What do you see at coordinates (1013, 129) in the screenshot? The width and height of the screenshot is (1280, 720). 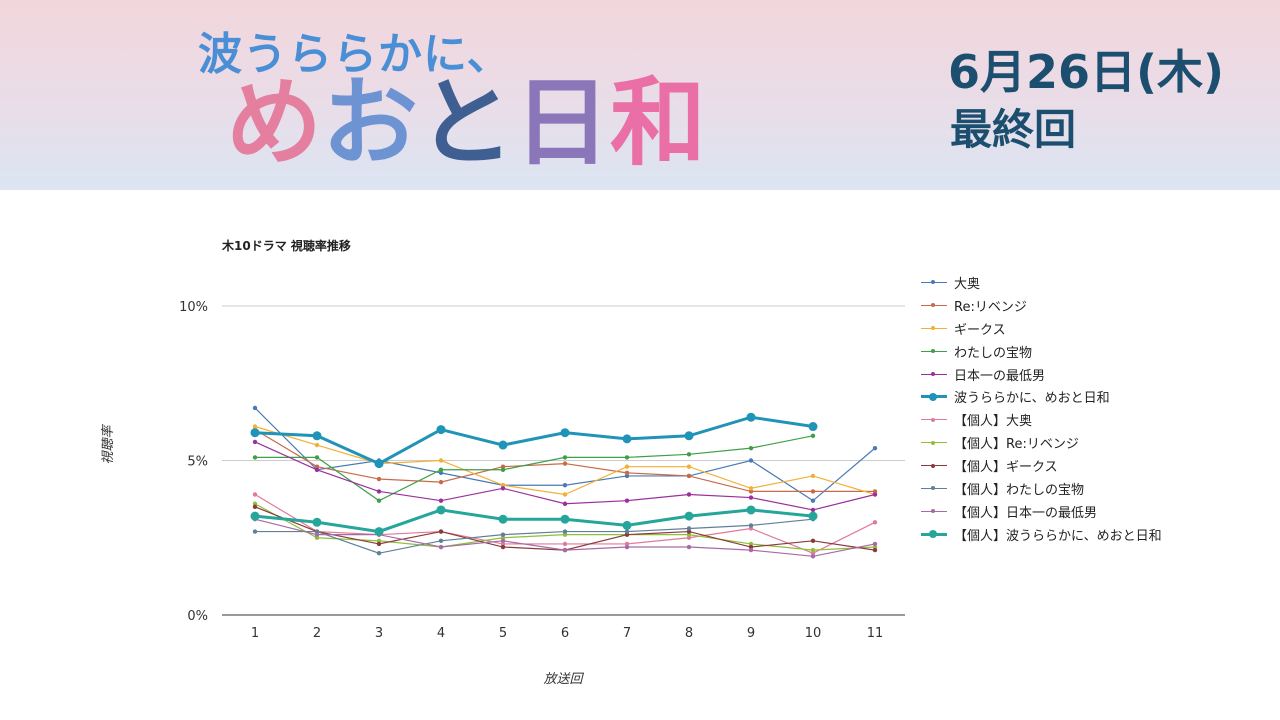 I see `final-episode-label: 最終回` at bounding box center [1013, 129].